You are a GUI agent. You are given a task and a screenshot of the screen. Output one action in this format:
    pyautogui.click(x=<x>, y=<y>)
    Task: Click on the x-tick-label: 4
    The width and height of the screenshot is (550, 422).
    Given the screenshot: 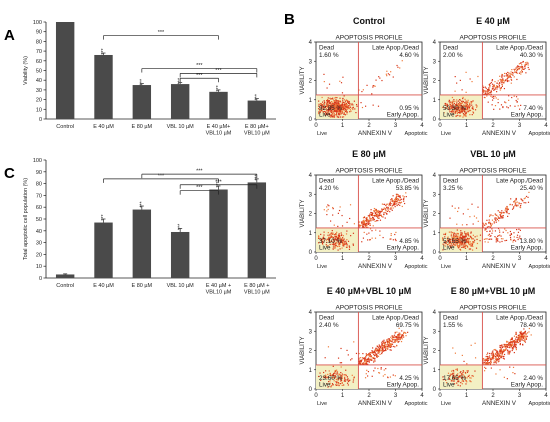 What is the action you would take?
    pyautogui.click(x=422, y=396)
    